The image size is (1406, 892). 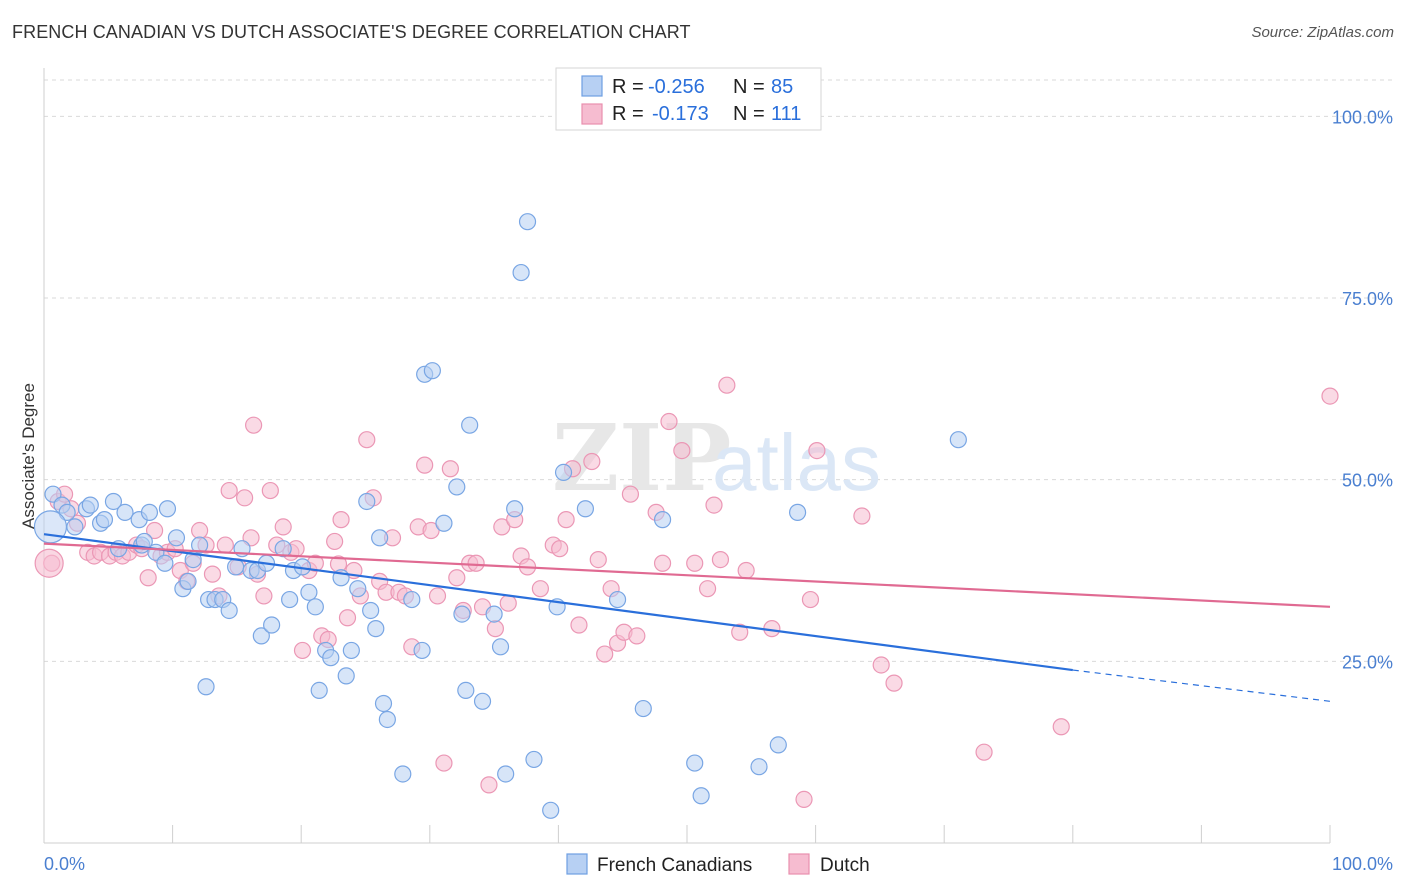 I want to click on legend-n-value-2: 111, so click(x=786, y=114).